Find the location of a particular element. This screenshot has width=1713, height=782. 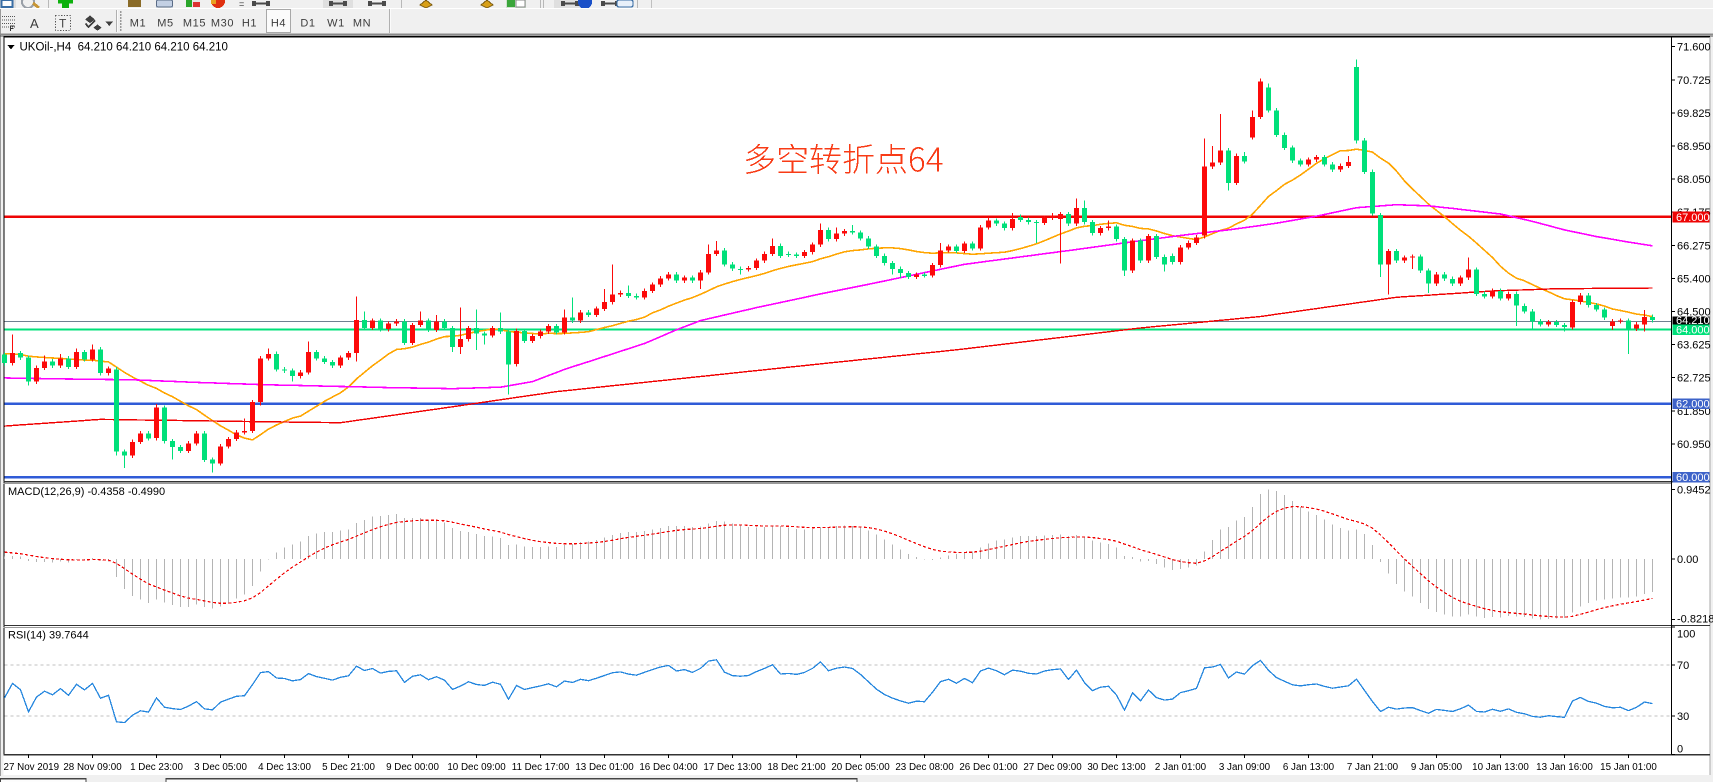

svg-text: 9 Dec 00:00 is located at coordinates (412, 767).